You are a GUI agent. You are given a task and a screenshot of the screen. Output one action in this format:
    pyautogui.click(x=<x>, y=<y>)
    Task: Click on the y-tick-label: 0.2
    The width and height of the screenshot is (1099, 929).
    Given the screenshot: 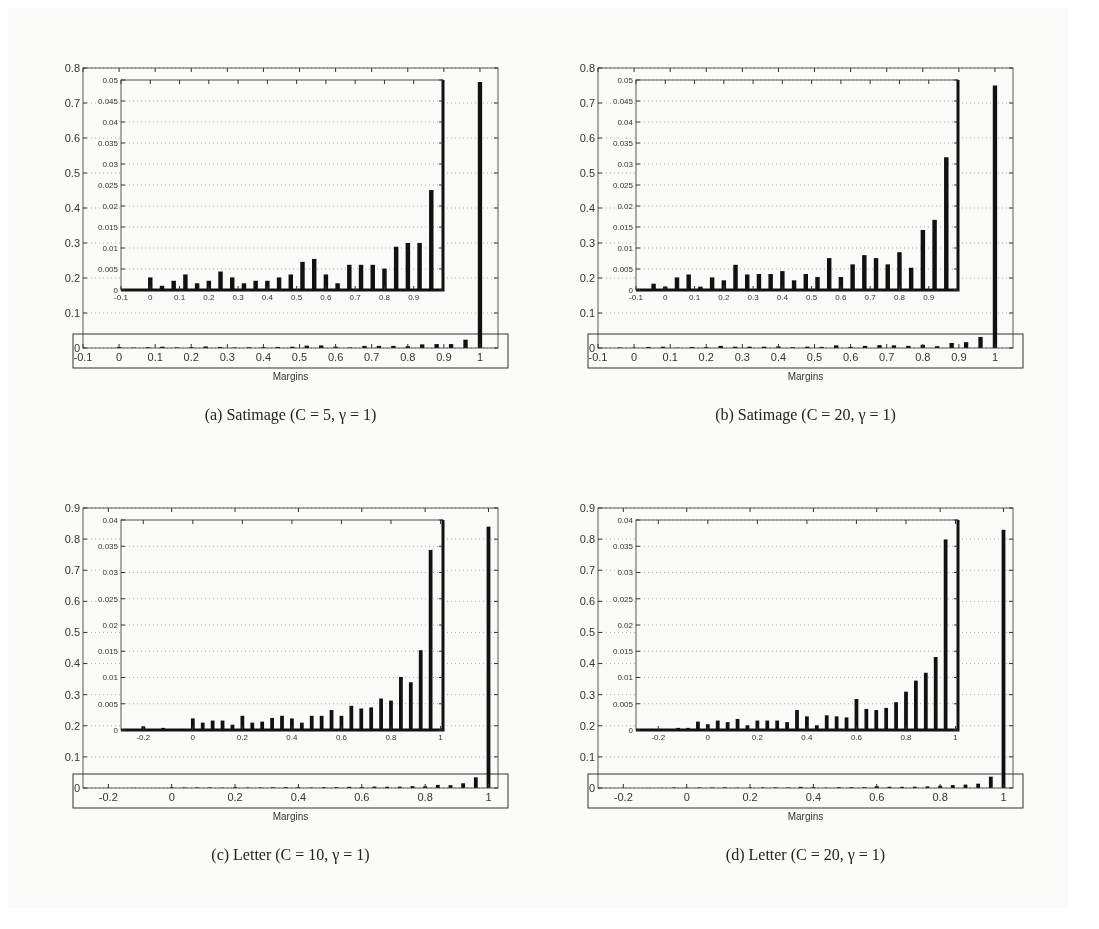 What is the action you would take?
    pyautogui.click(x=587, y=725)
    